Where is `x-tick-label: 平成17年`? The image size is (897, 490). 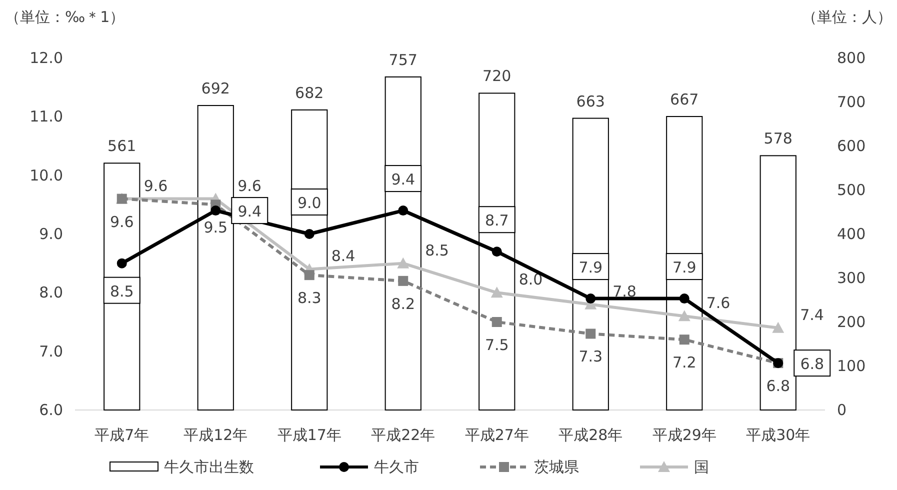
x-tick-label: 平成17年 is located at coordinates (309, 435).